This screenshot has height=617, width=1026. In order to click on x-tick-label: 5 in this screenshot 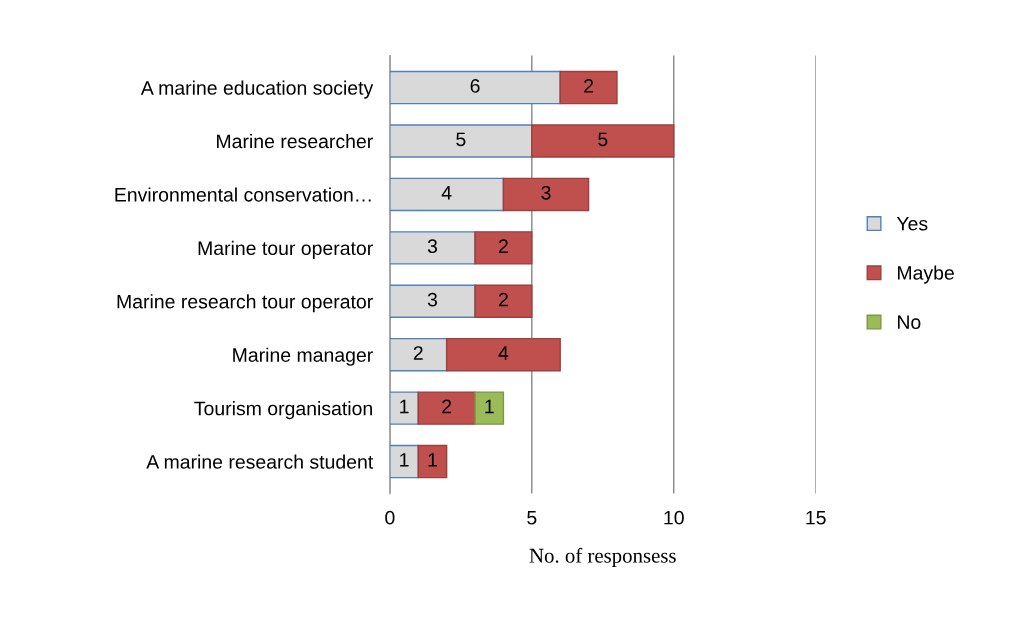, I will do `click(532, 517)`.